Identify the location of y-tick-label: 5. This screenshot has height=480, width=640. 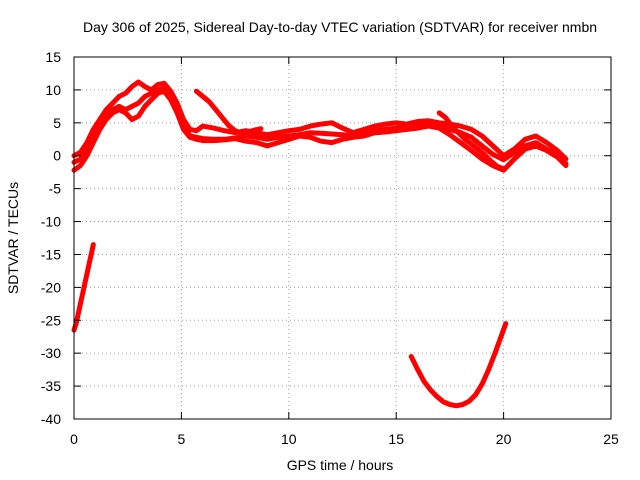
(57, 123).